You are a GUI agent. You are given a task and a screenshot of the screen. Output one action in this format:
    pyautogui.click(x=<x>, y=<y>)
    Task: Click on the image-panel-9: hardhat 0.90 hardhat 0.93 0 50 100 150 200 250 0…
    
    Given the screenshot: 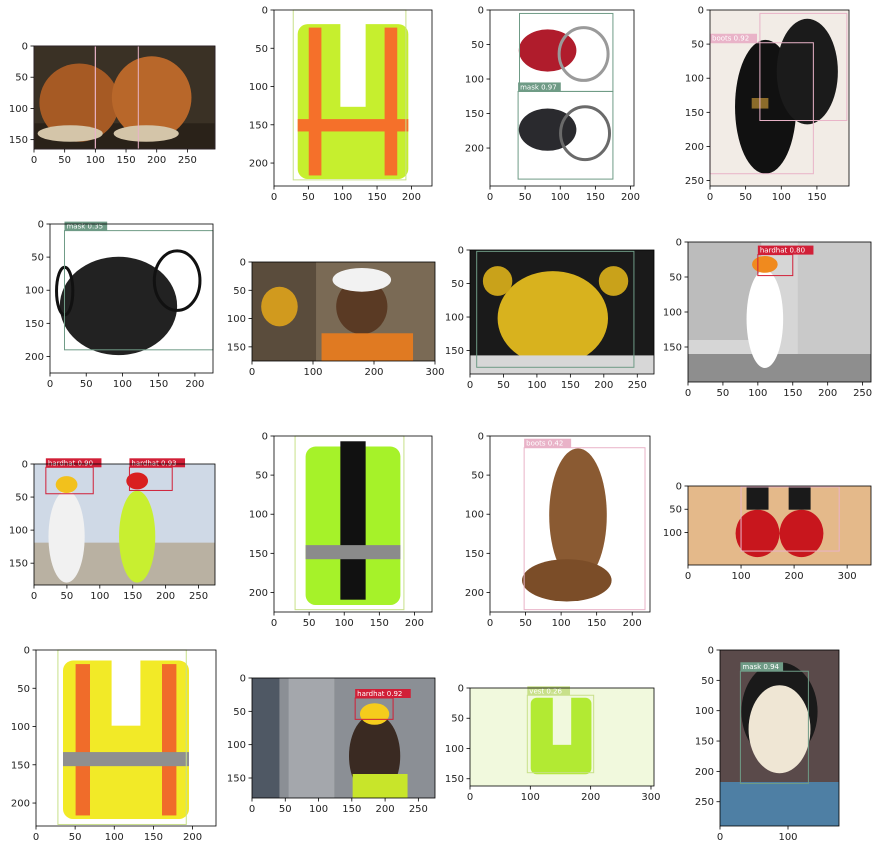 What is the action you would take?
    pyautogui.click(x=112, y=530)
    